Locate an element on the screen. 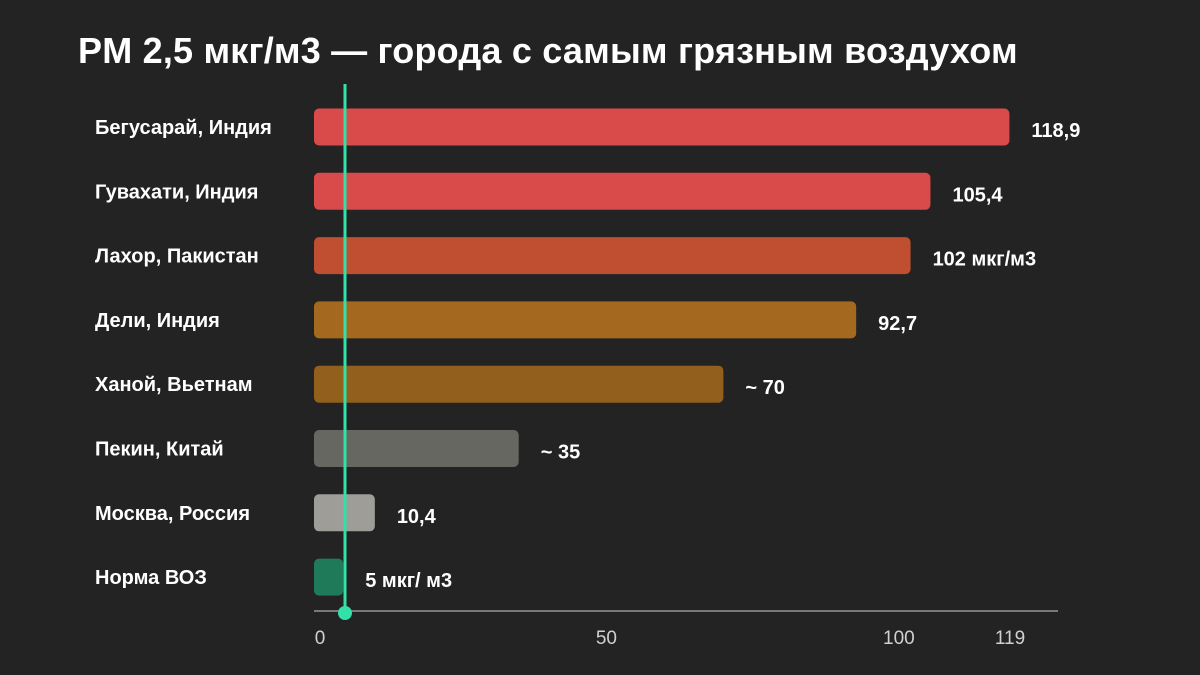  x-tick-label: 0 is located at coordinates (320, 638).